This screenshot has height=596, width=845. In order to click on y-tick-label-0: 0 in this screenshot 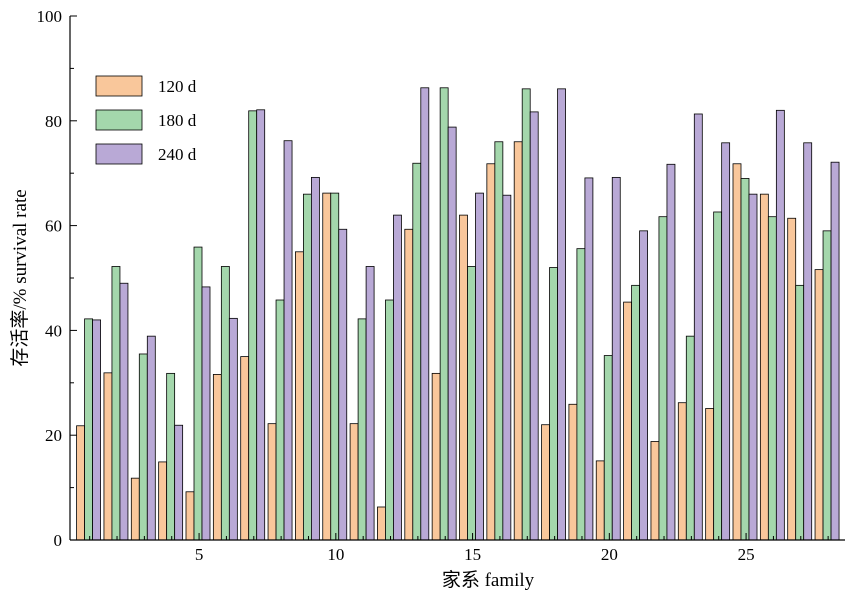, I will do `click(58, 540)`.